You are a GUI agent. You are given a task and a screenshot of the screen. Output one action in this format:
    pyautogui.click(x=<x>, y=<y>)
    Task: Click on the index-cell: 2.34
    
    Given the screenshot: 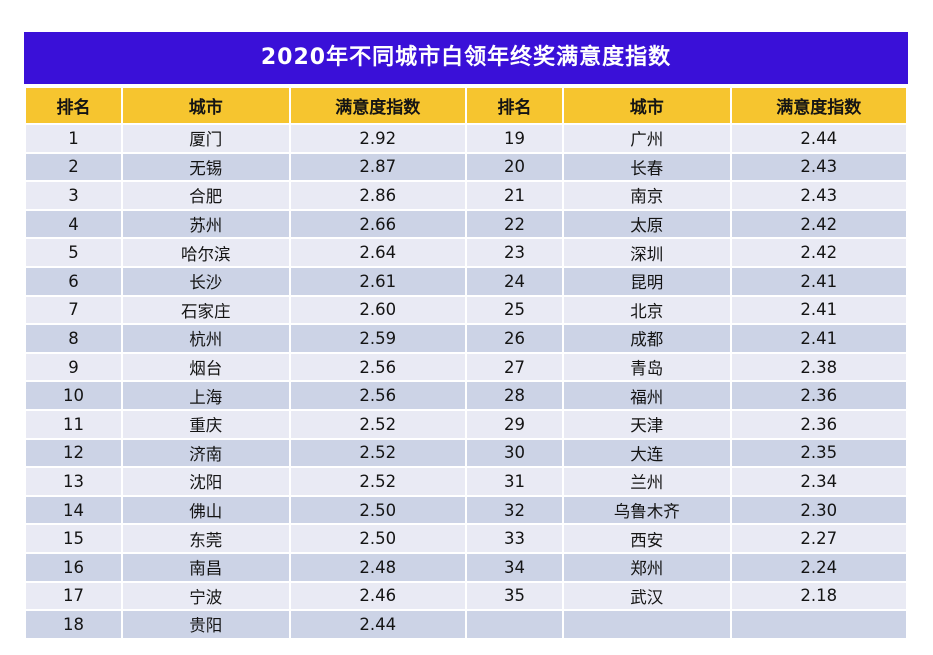 What is the action you would take?
    pyautogui.click(x=819, y=481)
    